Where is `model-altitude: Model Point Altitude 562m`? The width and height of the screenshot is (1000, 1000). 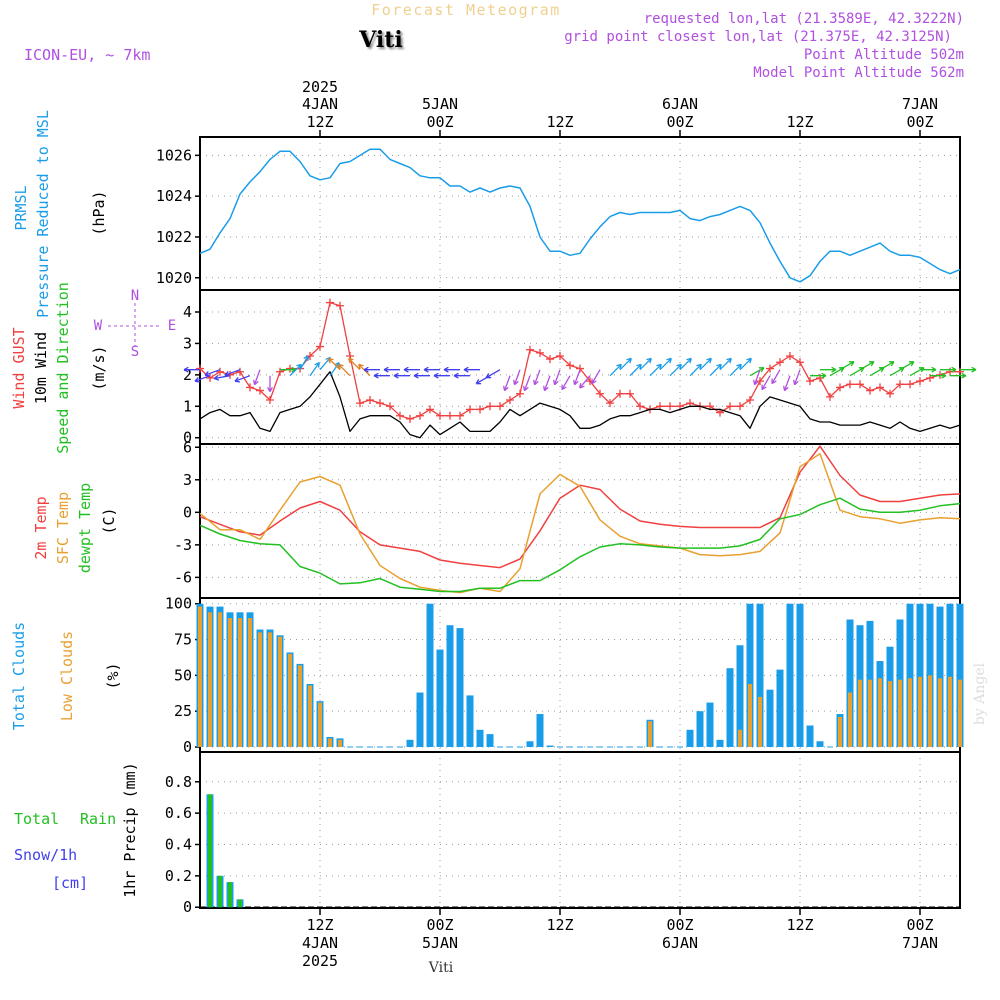 model-altitude: Model Point Altitude 562m is located at coordinates (858, 73).